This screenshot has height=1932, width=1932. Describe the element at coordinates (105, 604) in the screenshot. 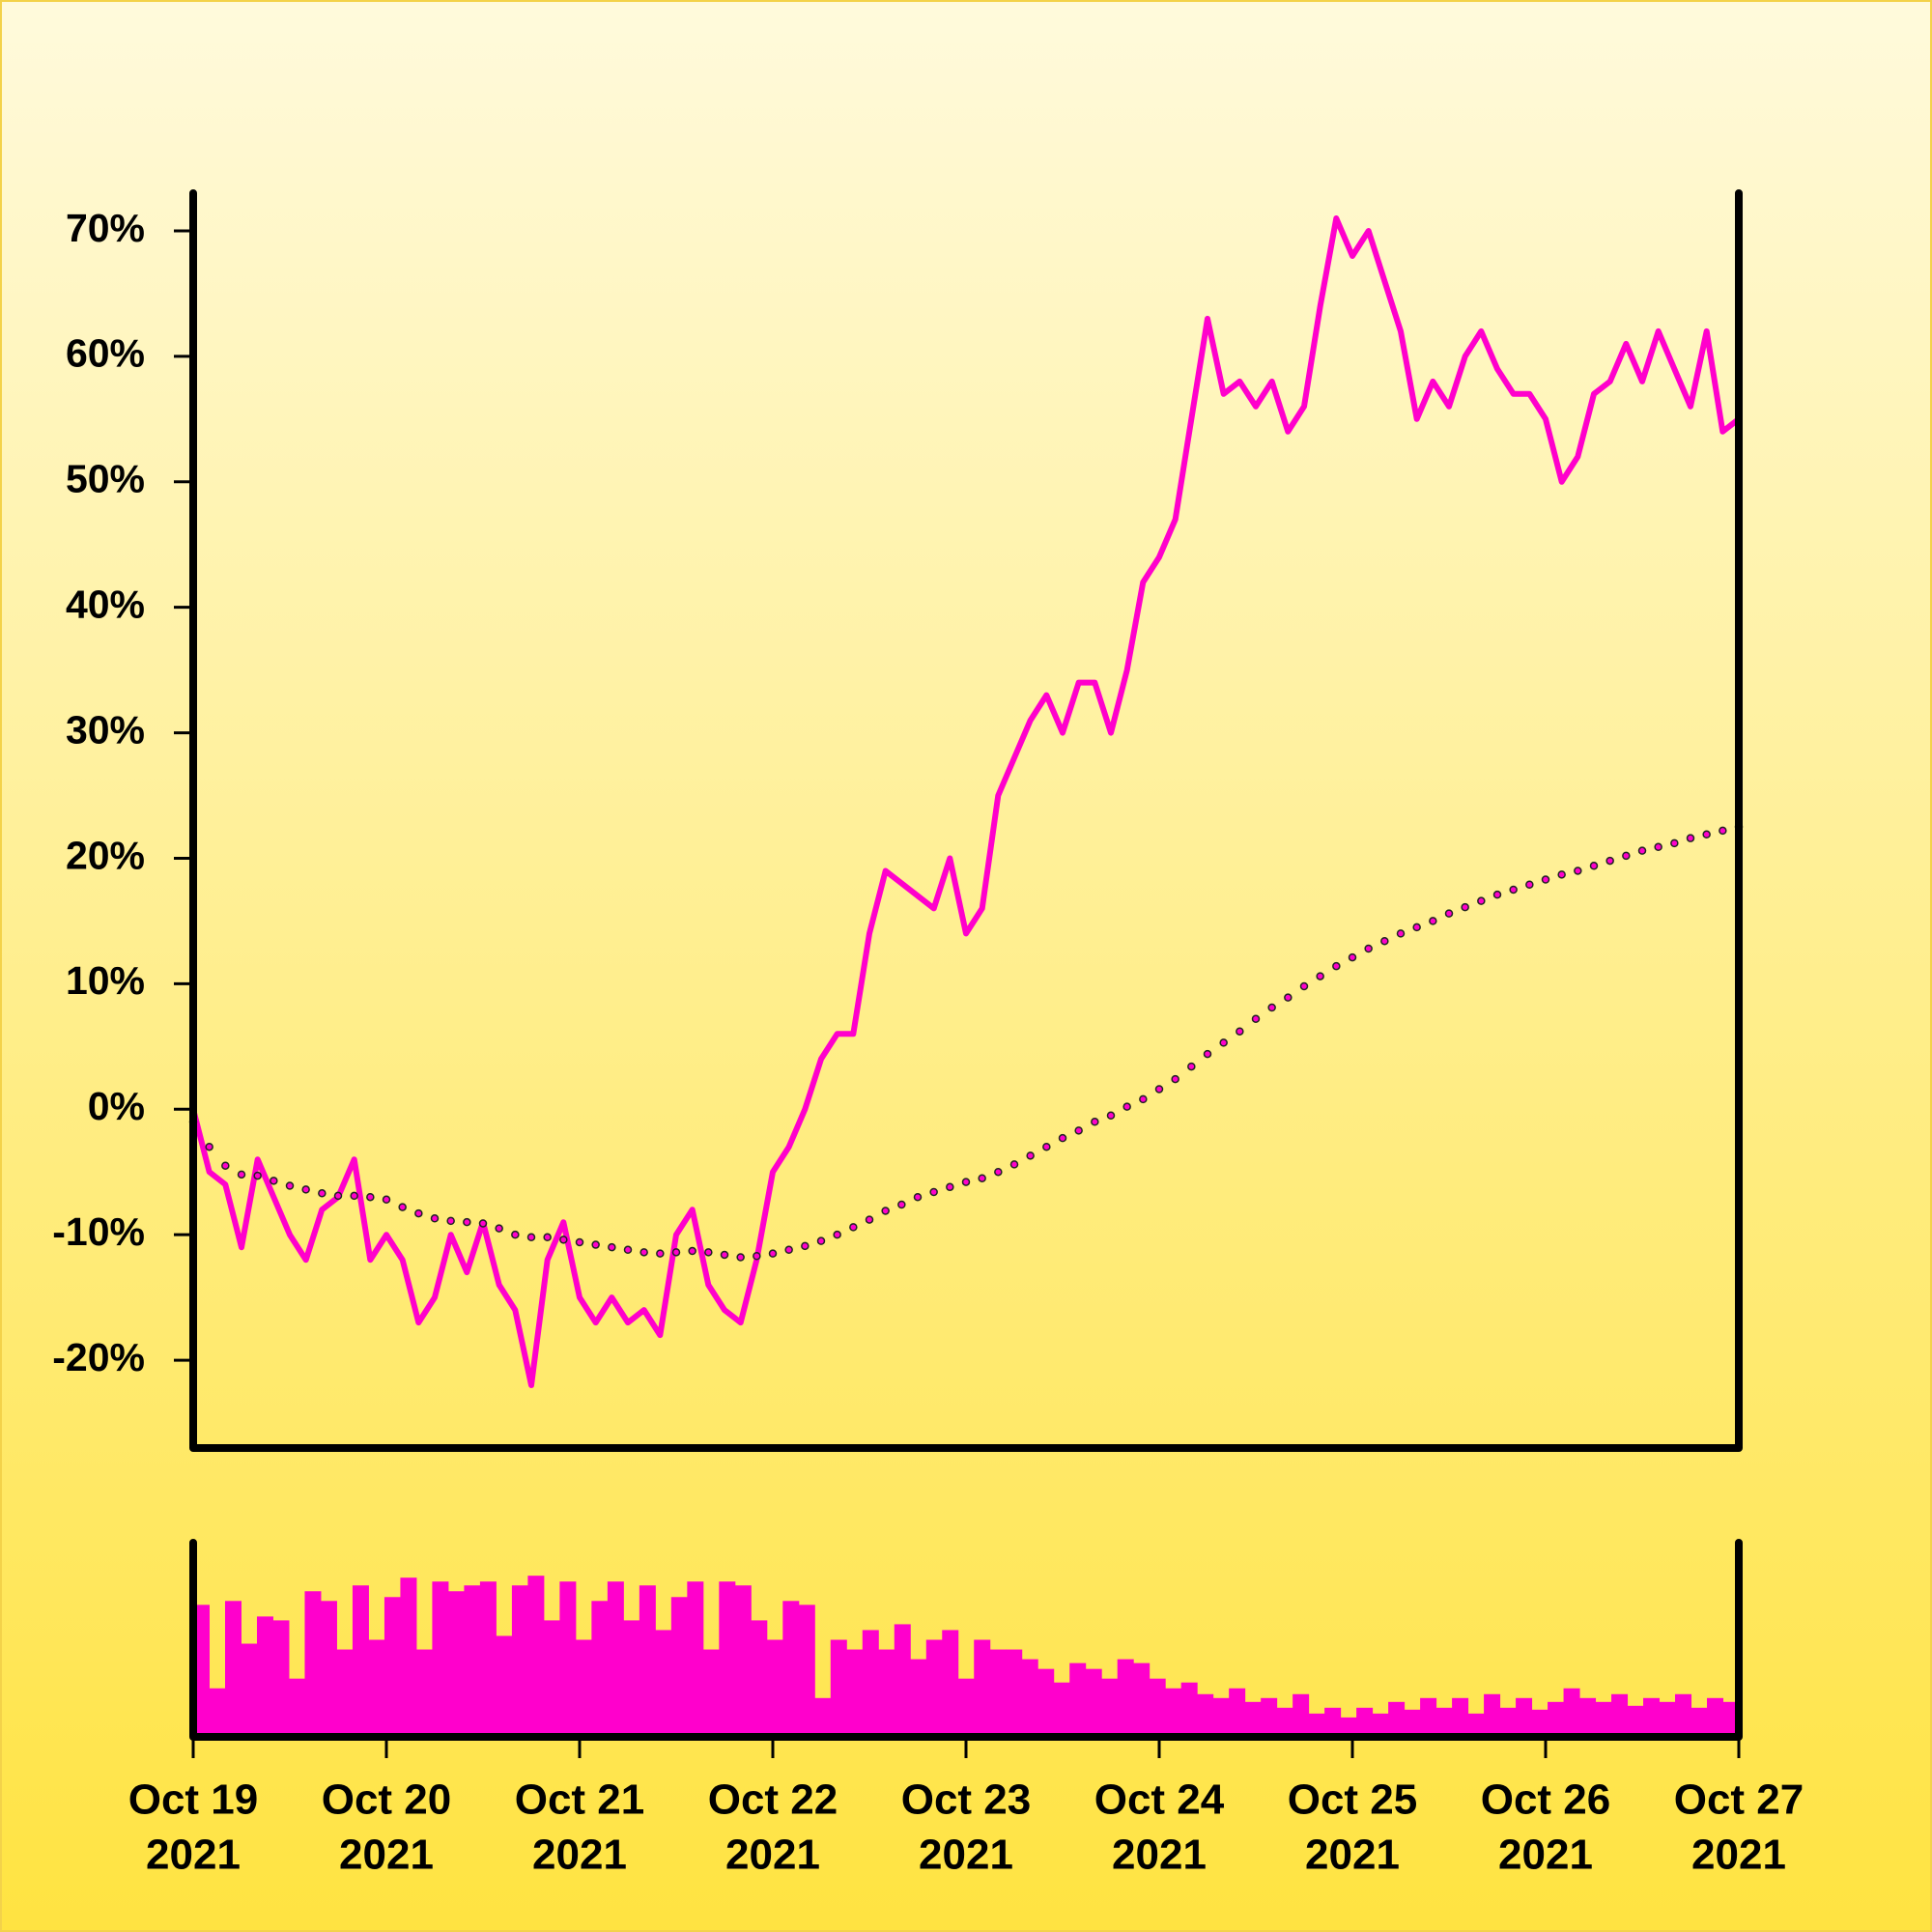

I see `y-tick-label: 40%` at that location.